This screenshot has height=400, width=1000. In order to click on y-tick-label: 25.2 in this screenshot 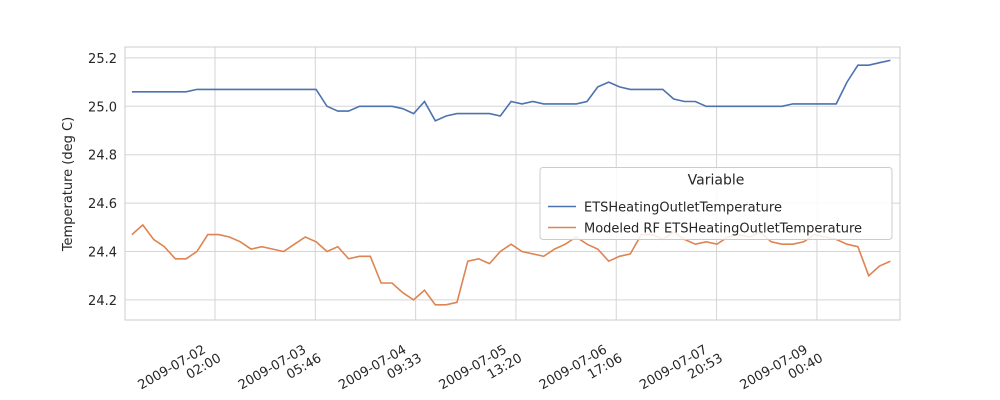, I will do `click(102, 59)`.